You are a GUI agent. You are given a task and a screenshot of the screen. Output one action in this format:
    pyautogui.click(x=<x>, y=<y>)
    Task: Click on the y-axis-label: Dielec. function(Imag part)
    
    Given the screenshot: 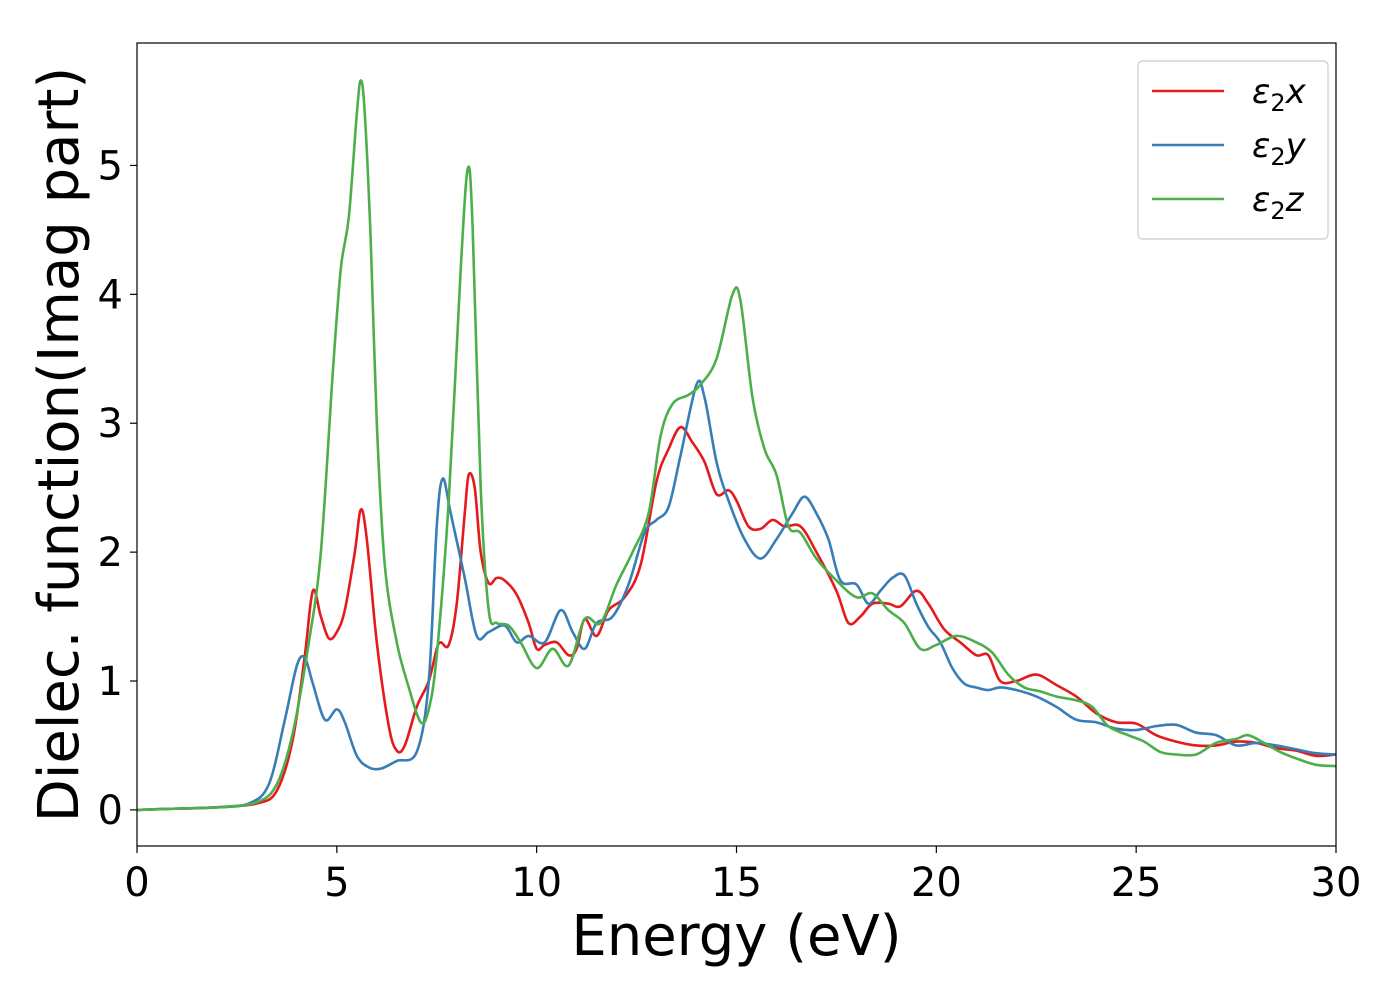 What is the action you would take?
    pyautogui.click(x=59, y=445)
    